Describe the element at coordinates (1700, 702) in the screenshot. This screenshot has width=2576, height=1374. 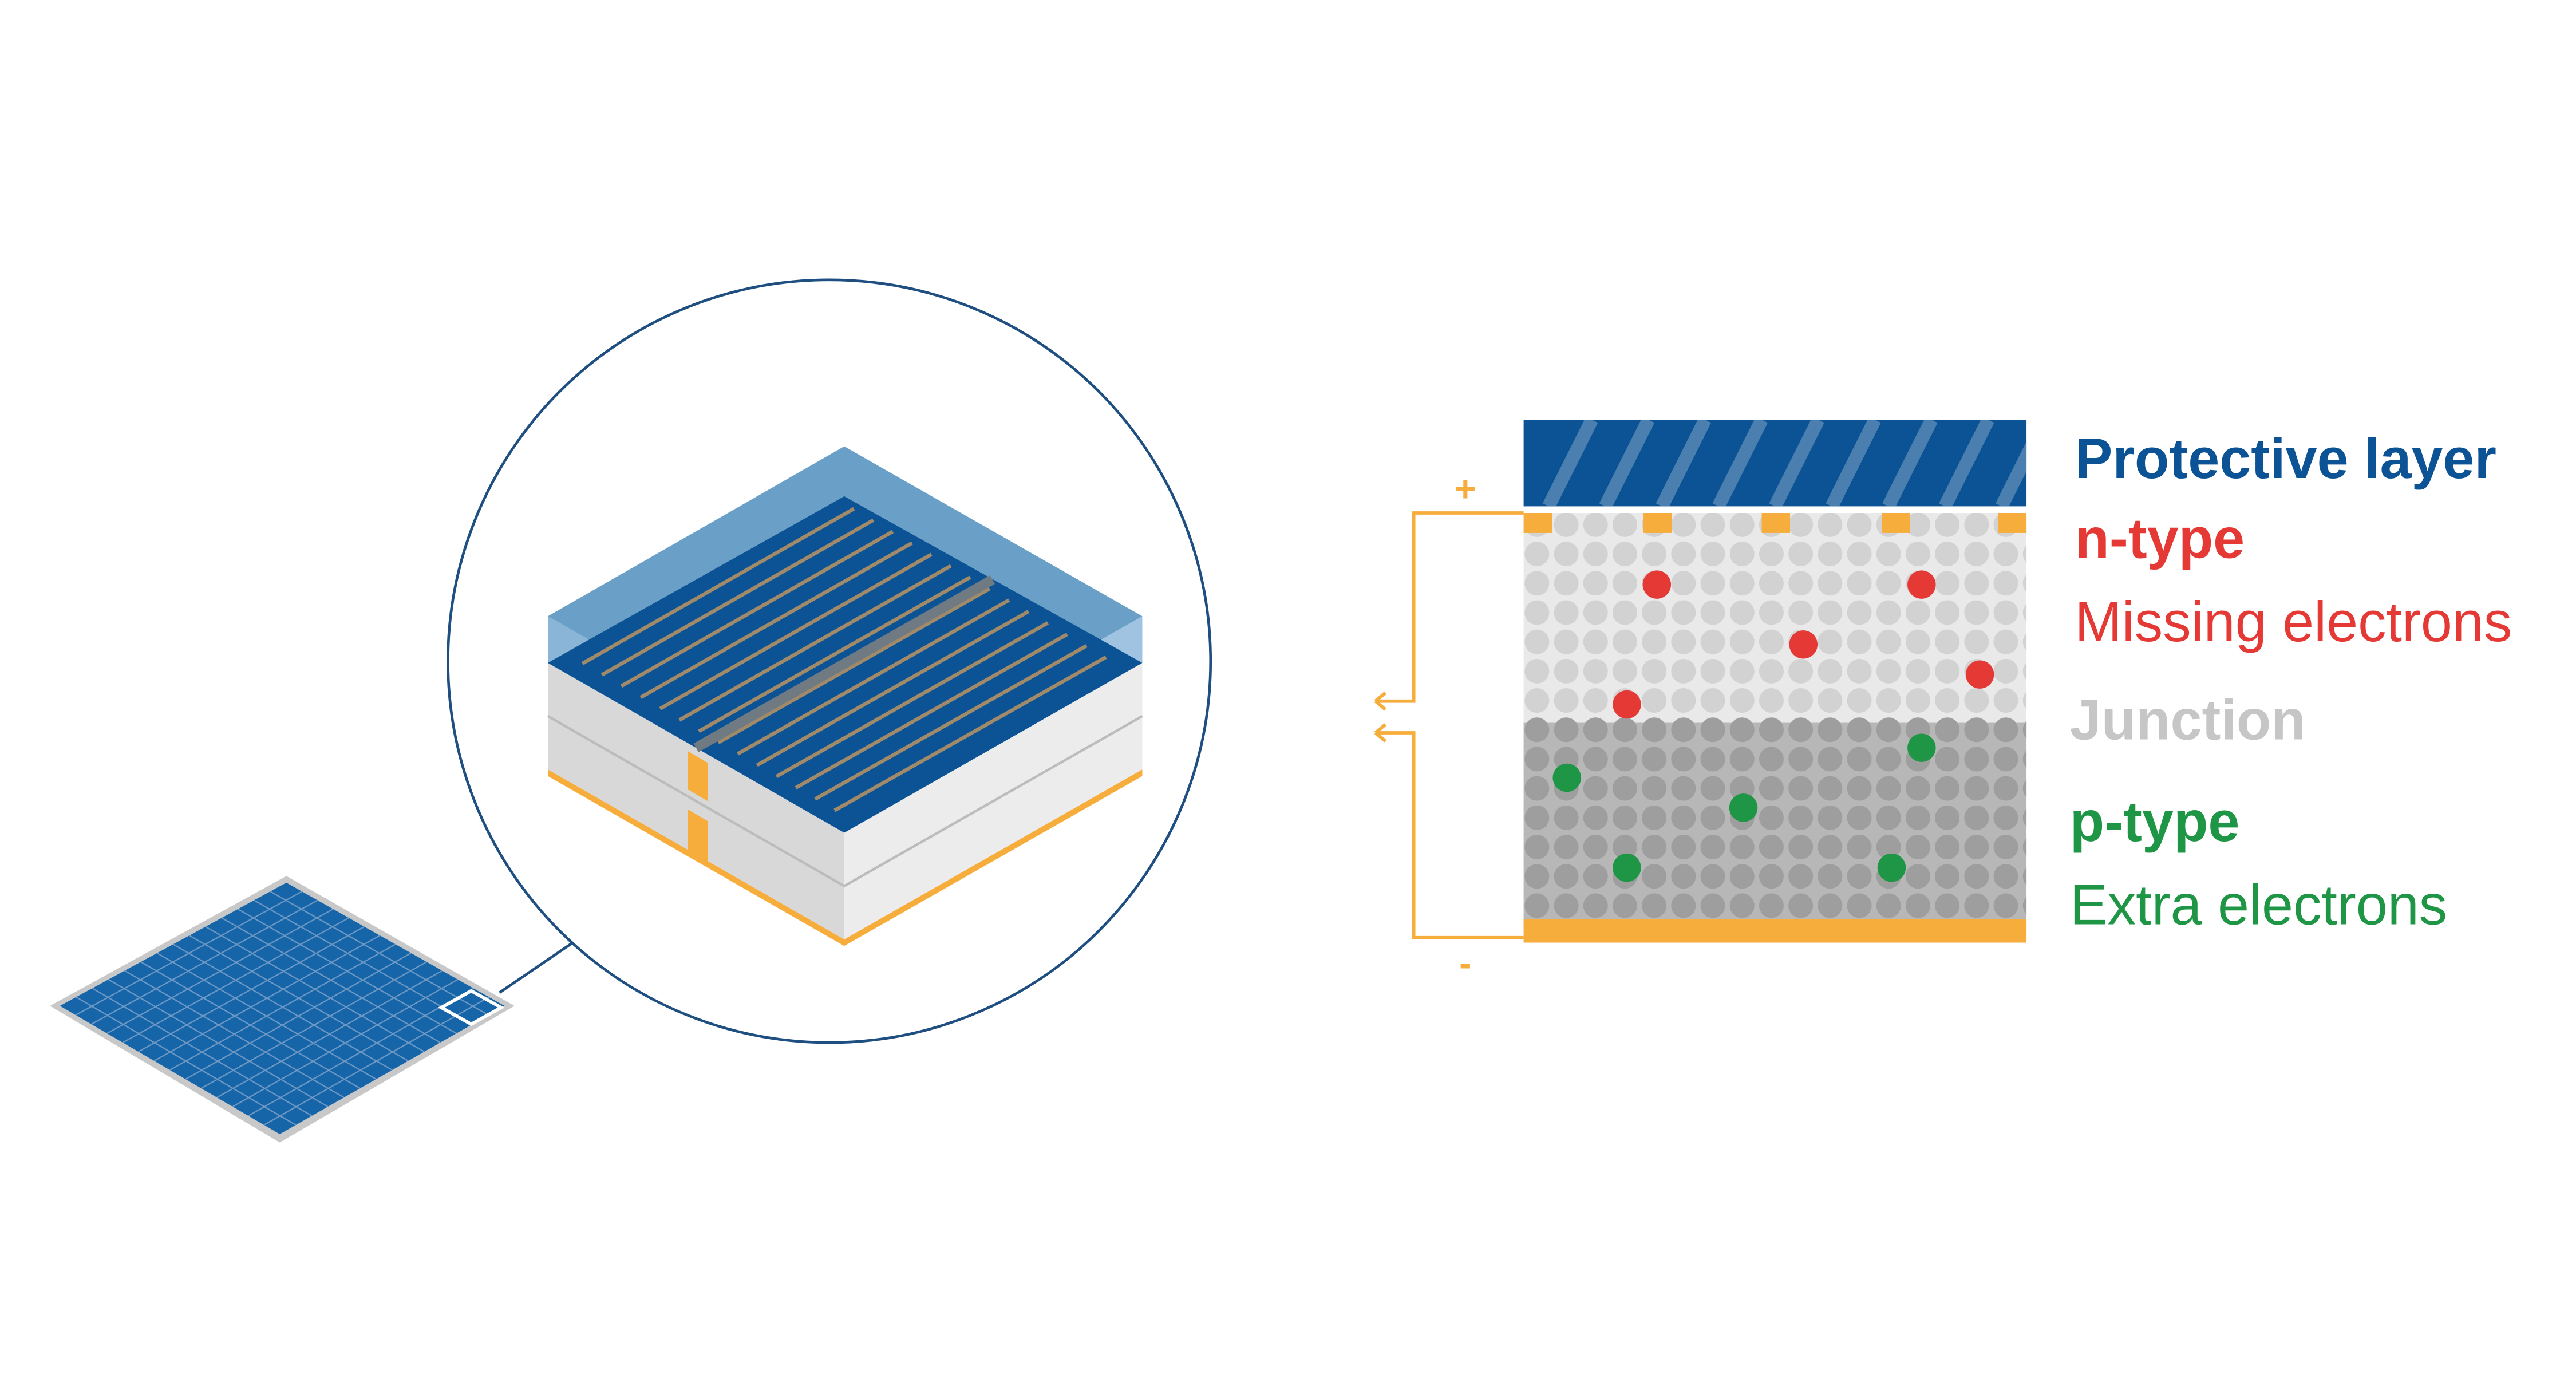
I see `cross-section: + -` at that location.